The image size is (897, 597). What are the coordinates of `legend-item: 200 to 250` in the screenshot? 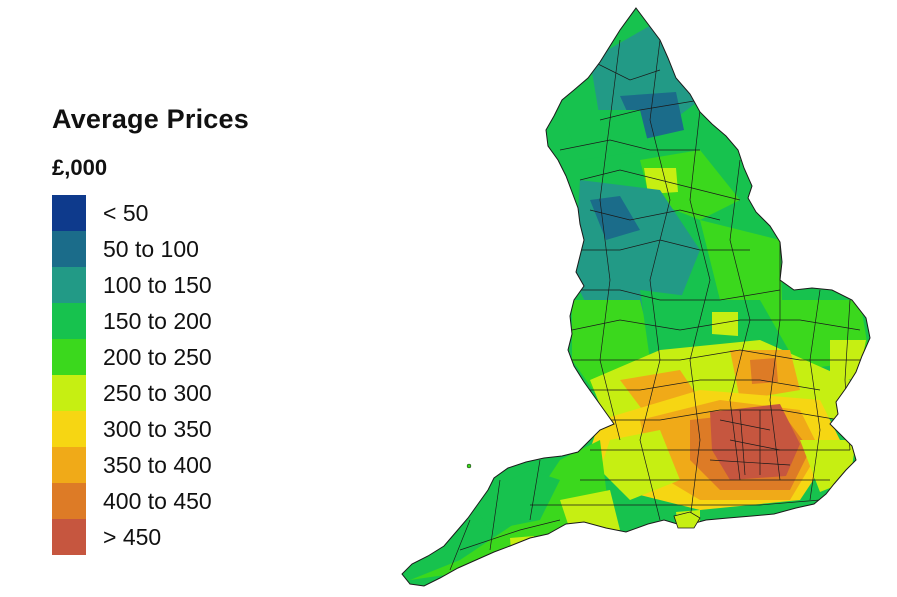 It's located at (150, 357).